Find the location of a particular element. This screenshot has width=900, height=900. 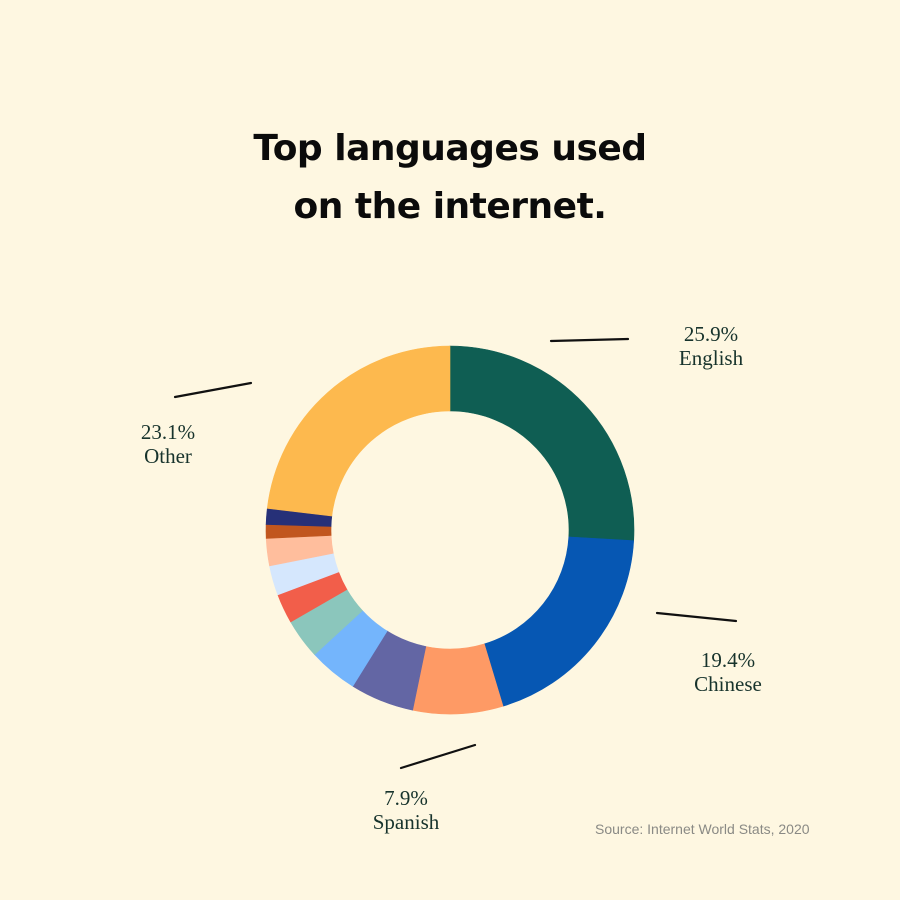

label-english-name: English is located at coordinates (711, 358).